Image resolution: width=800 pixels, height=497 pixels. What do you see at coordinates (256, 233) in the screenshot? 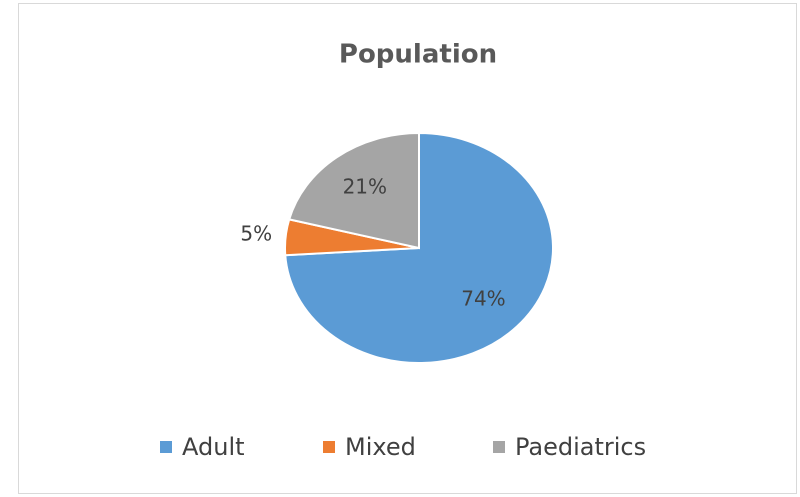
I see `data-label: 5%` at bounding box center [256, 233].